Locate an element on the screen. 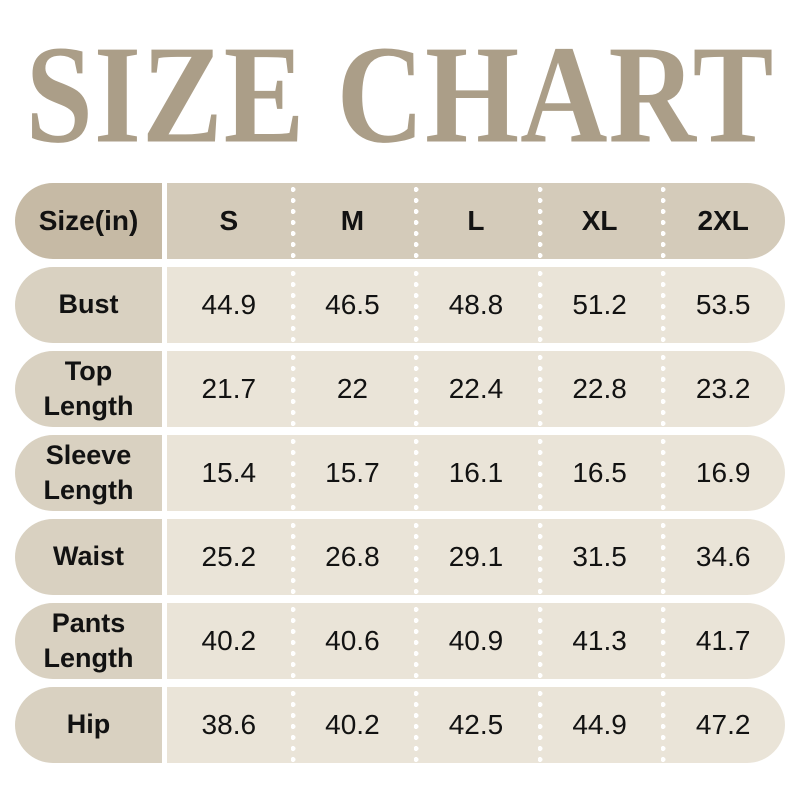 The height and width of the screenshot is (800, 800). value-cell: 15.7 is located at coordinates (352, 473).